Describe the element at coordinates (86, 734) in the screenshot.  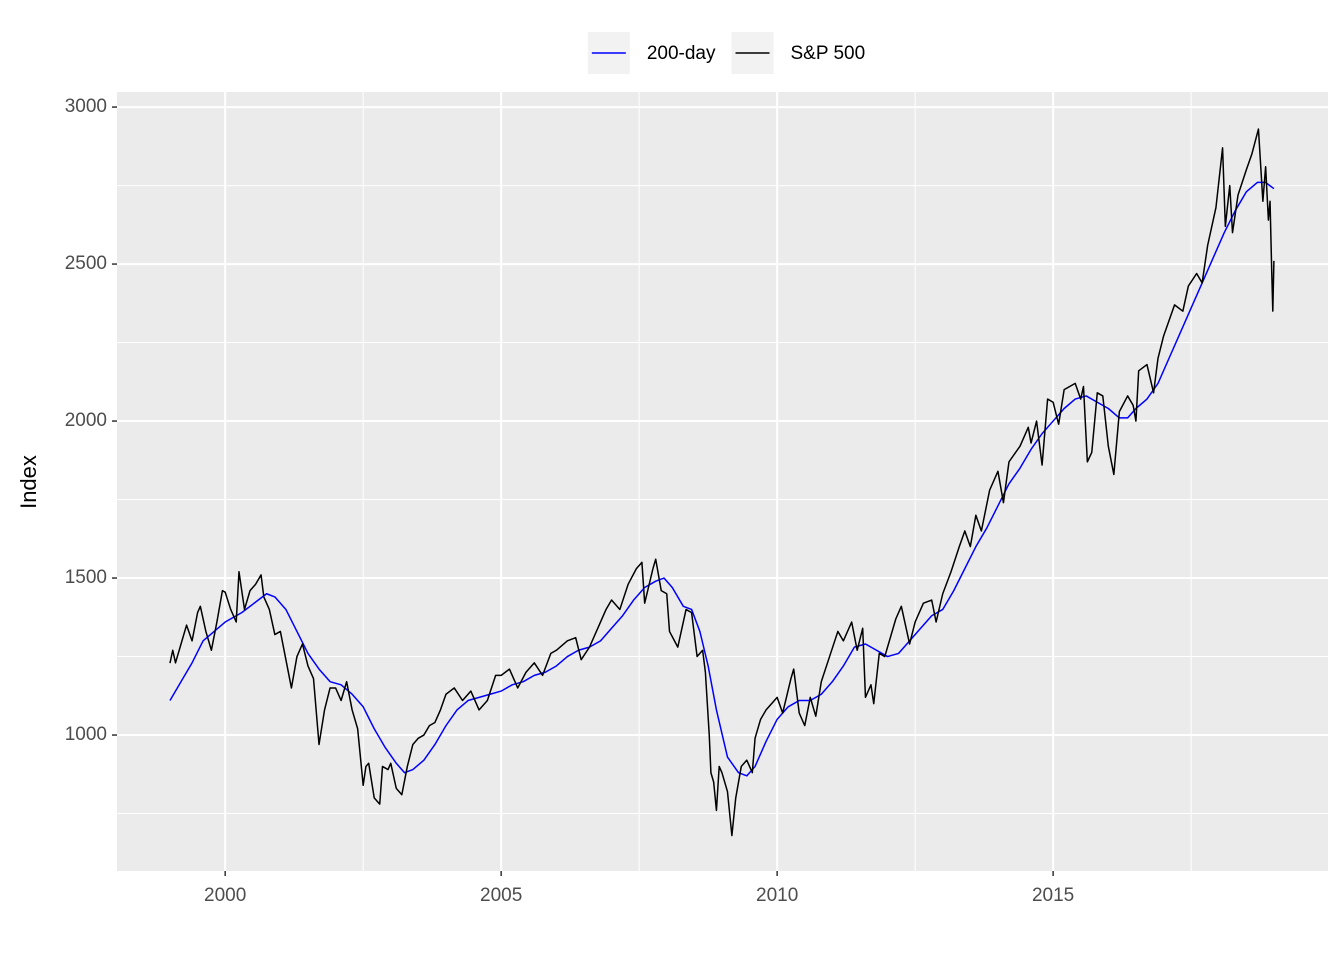
I see `y-tick-label: 1000` at that location.